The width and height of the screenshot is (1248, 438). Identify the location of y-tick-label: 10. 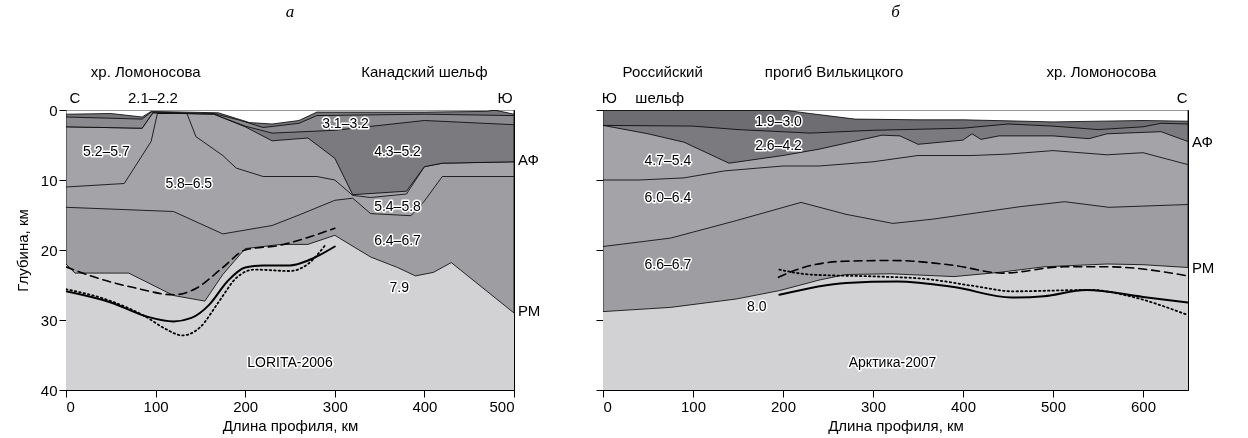
(49, 180).